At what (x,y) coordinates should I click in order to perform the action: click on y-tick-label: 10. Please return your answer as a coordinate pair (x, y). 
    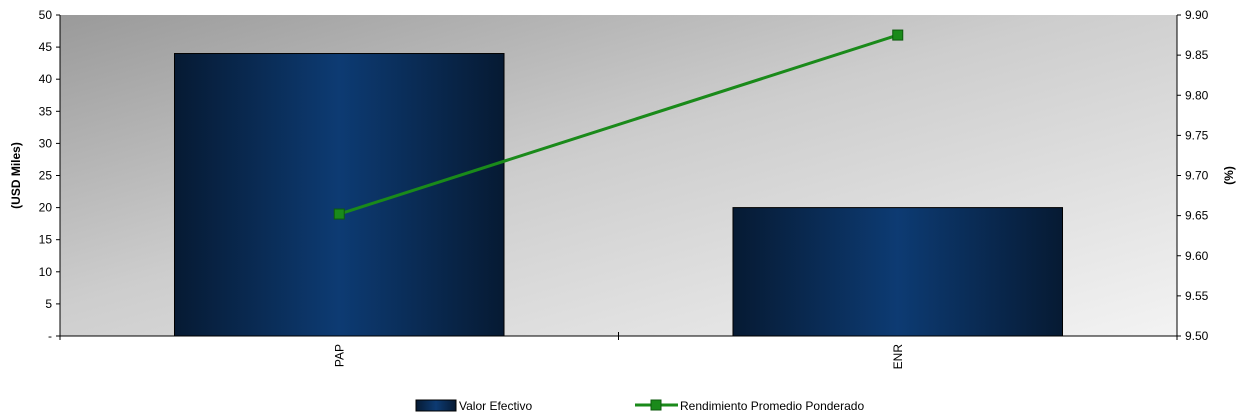
    Looking at the image, I should click on (46, 272).